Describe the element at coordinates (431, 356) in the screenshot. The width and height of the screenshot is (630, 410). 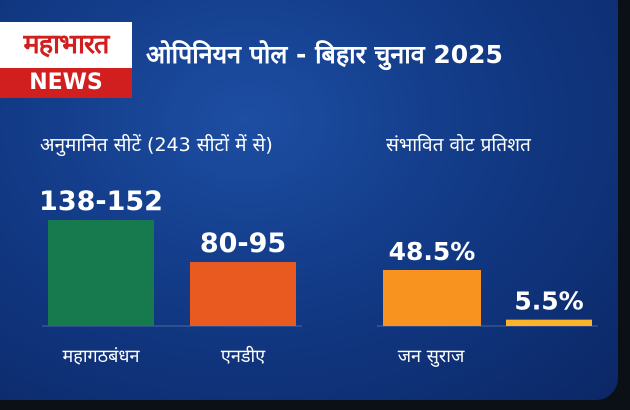
I see `vote-category-label-0: जन सुराज` at that location.